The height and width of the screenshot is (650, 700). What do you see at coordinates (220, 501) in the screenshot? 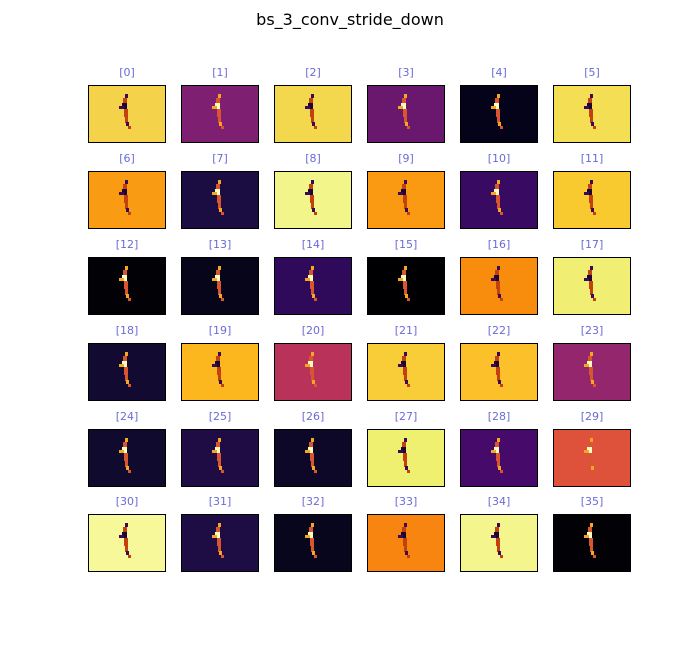
I see `feature-map-label: [31]` at bounding box center [220, 501].